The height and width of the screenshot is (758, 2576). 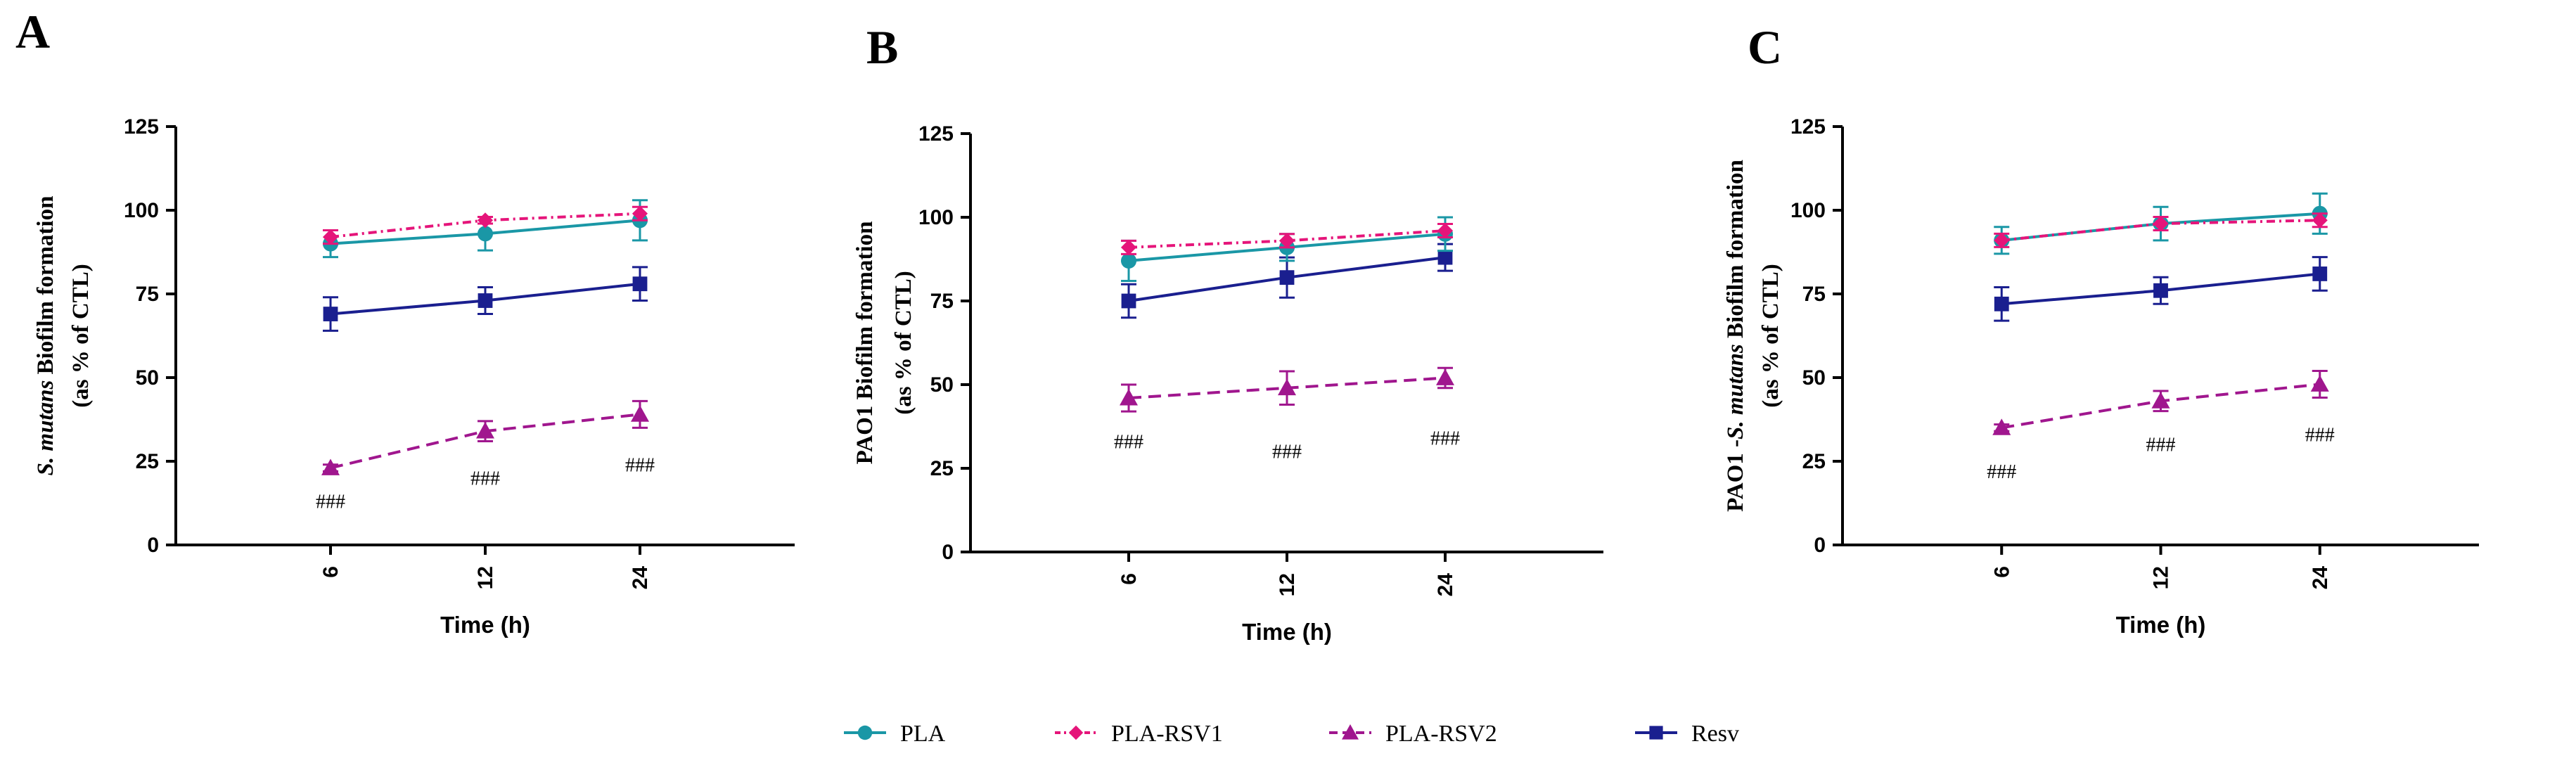 I want to click on y-axis-title: PAO1 -S. mutans Biofilm formation, so click(x=1735, y=336).